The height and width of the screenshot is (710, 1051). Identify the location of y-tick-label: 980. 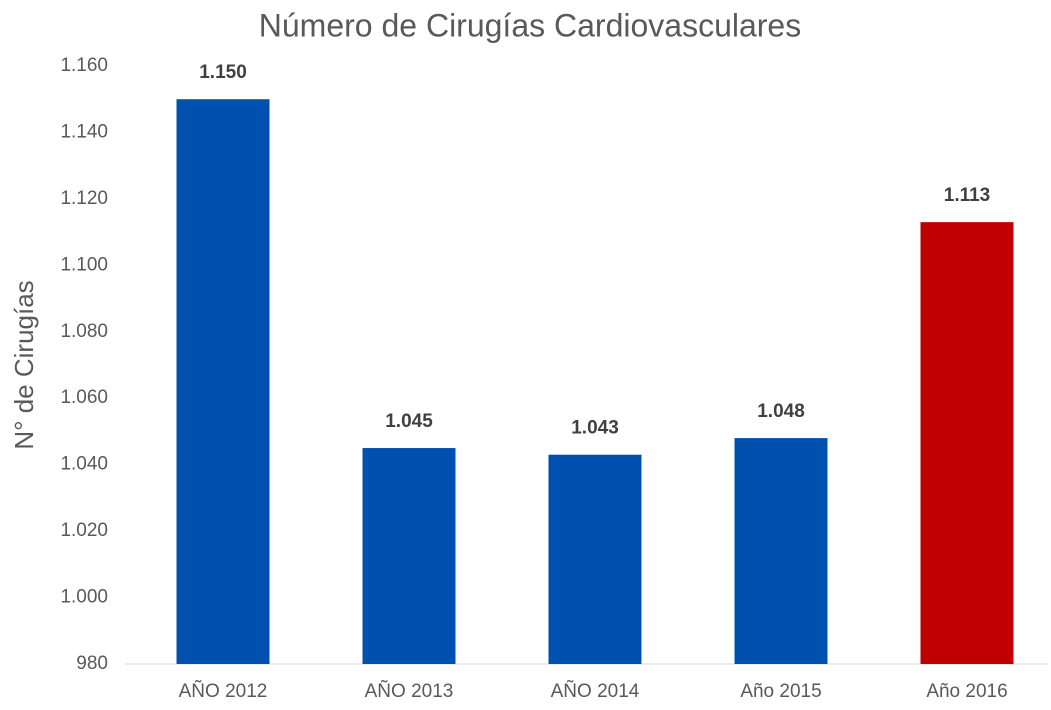
(92, 663).